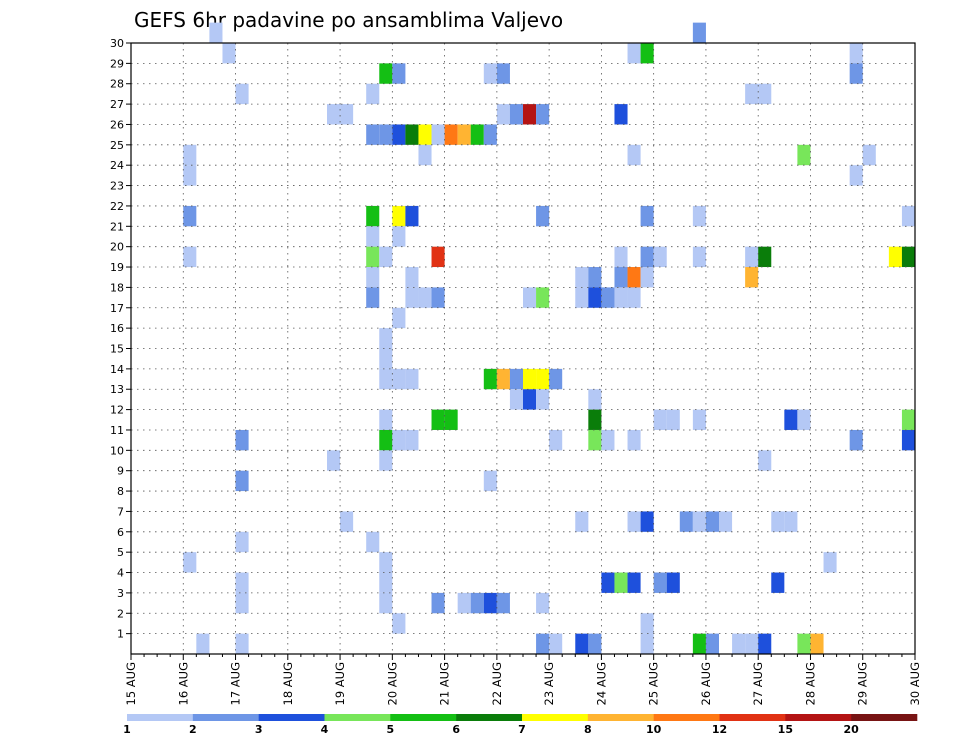 The width and height of the screenshot is (960, 742). Describe the element at coordinates (288, 683) in the screenshot. I see `x-tick-label: 18 AUG` at that location.